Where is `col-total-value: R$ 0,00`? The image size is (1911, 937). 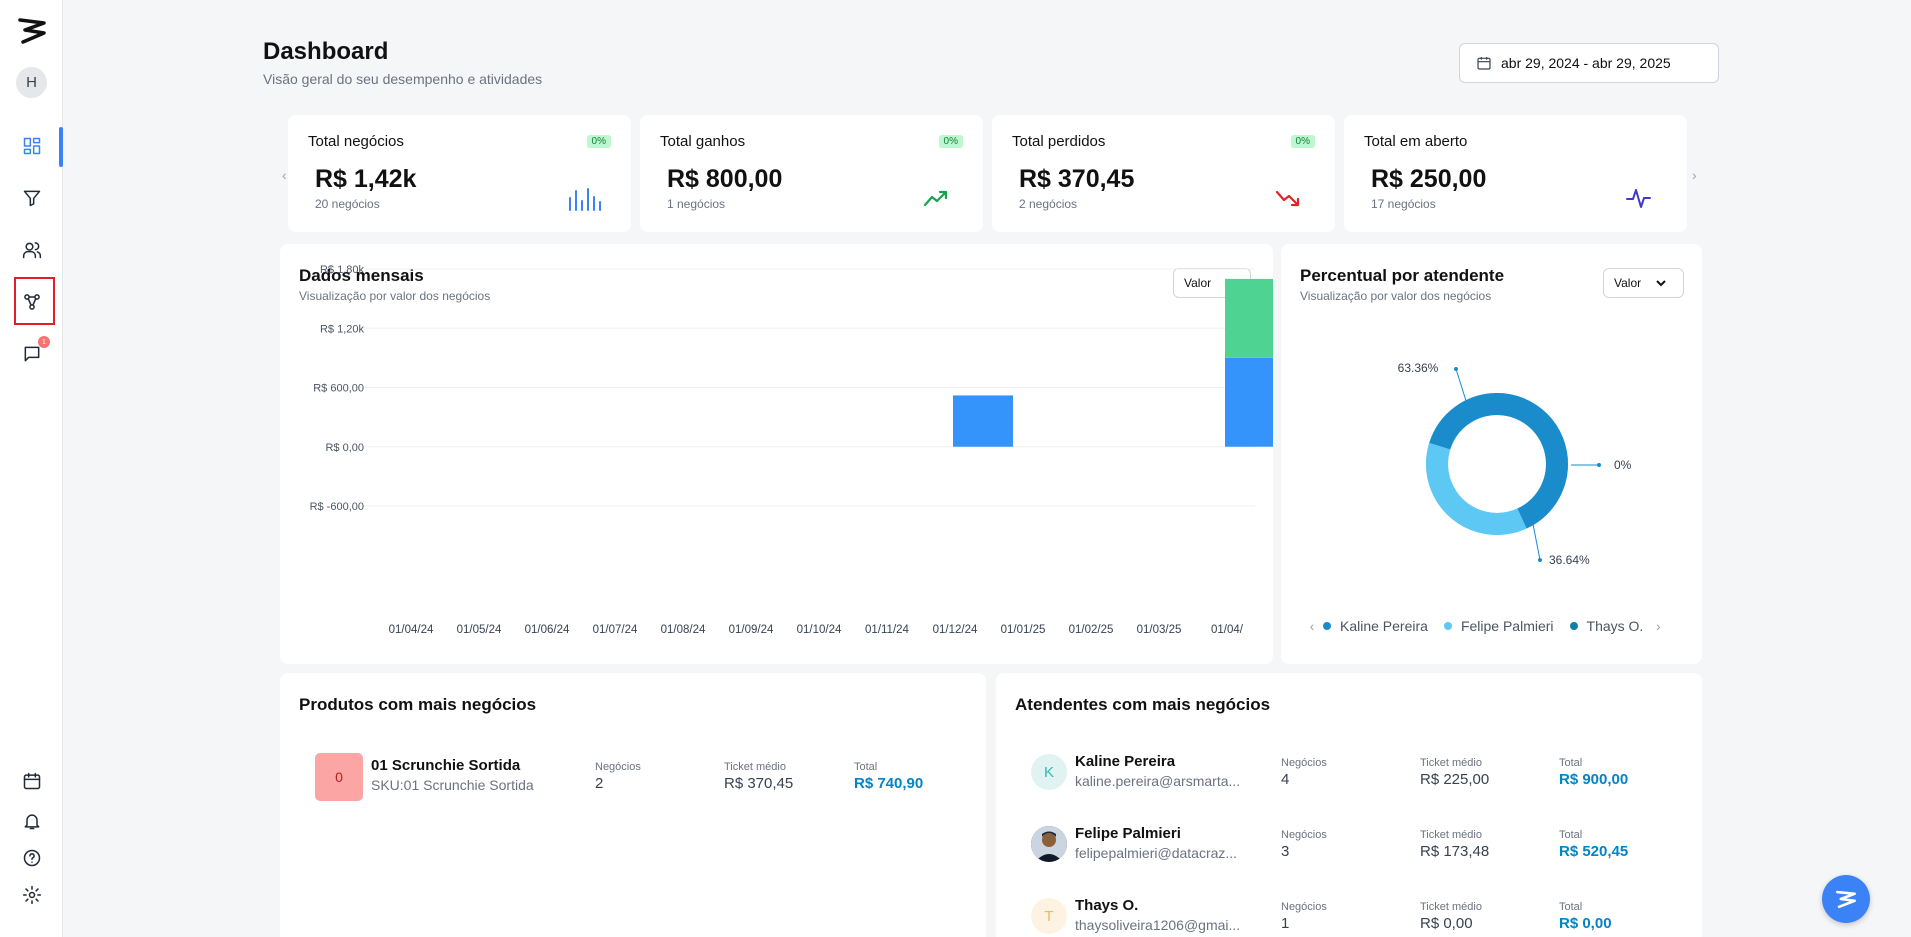 col-total-value: R$ 0,00 is located at coordinates (1585, 923).